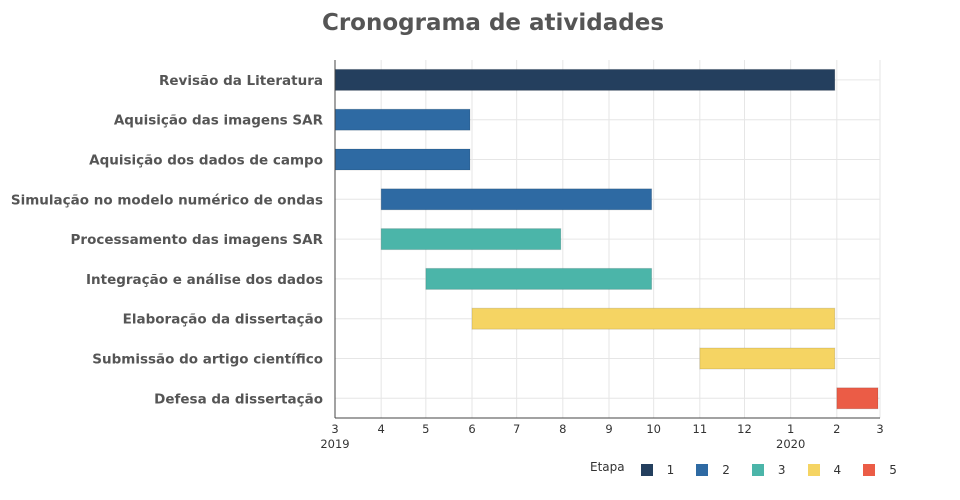  Describe the element at coordinates (700, 429) in the screenshot. I see `x-tick-label: 11` at that location.